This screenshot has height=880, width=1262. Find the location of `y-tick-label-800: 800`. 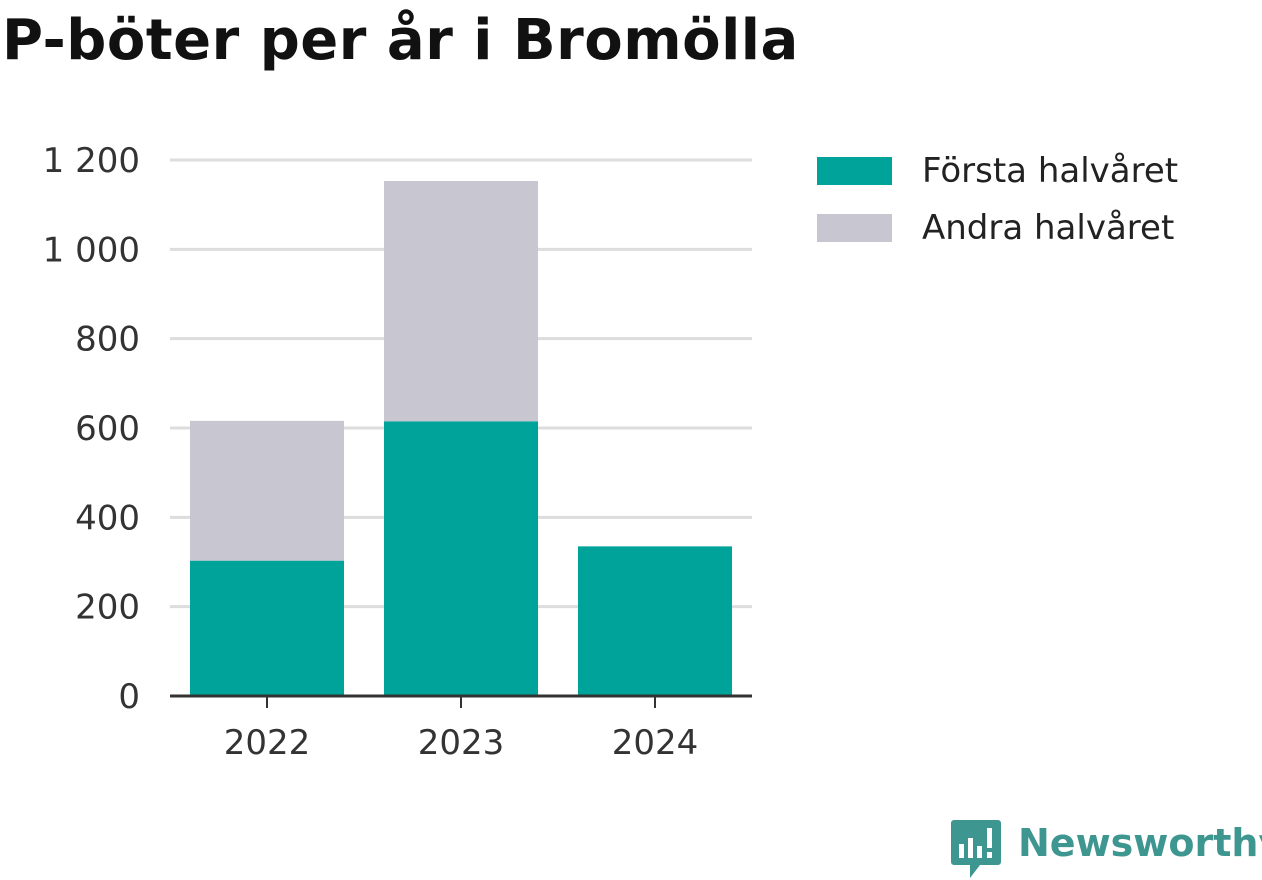

y-tick-label-800: 800 is located at coordinates (107, 340).